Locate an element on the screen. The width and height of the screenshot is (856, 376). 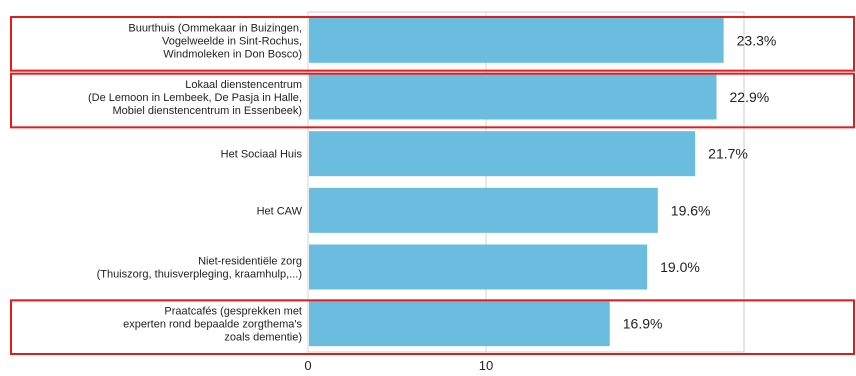
x-axis-ticks: 0 10 is located at coordinates (398, 365).